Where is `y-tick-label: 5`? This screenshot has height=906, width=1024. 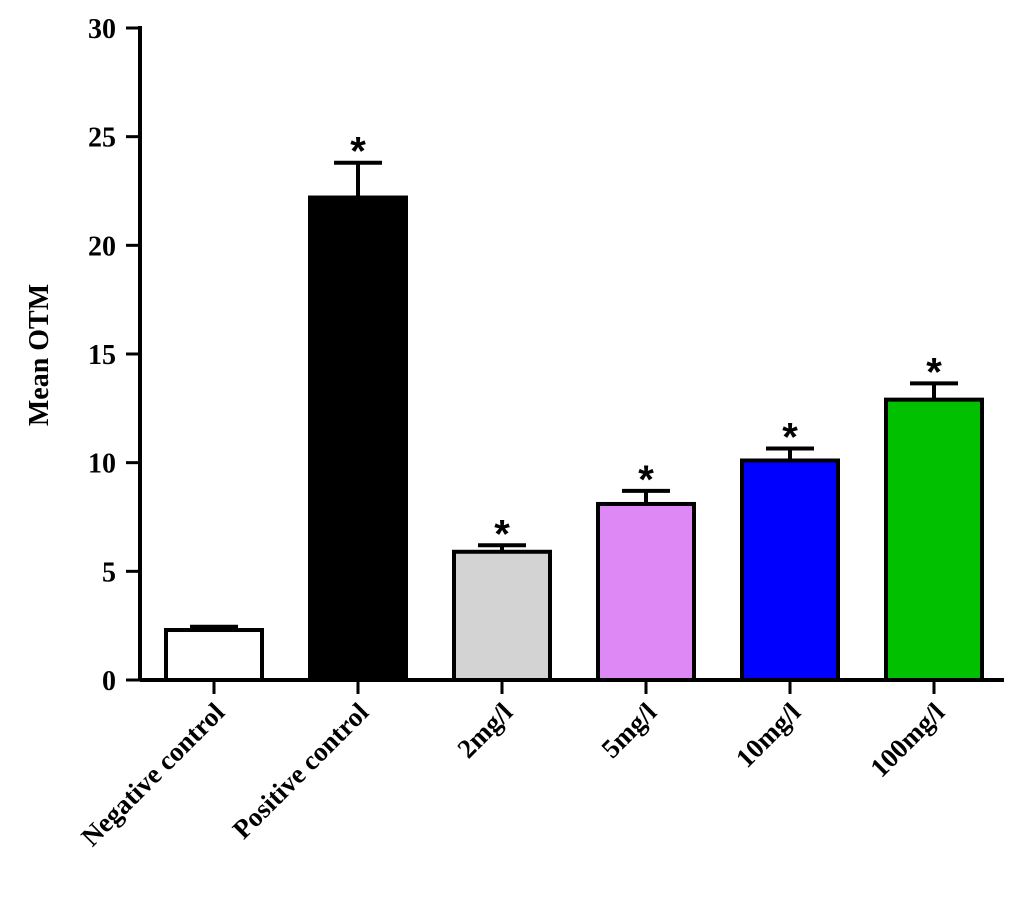
y-tick-label: 5 is located at coordinates (109, 572).